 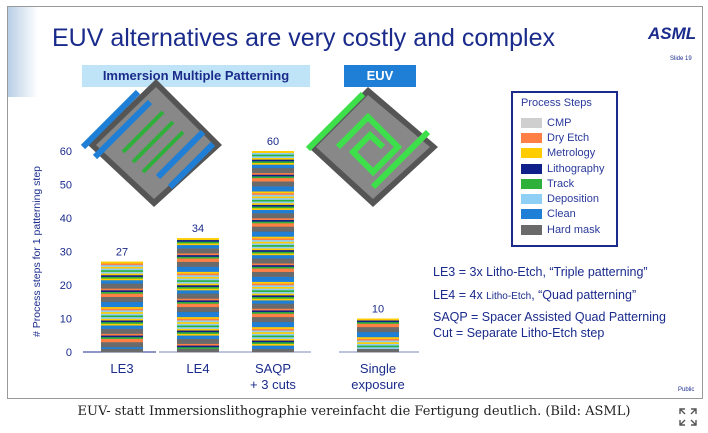 I want to click on expand-icon, so click(x=688, y=417).